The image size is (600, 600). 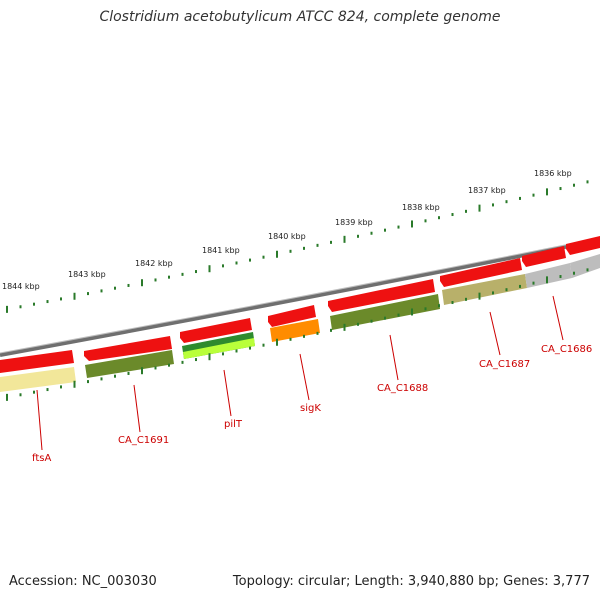 What do you see at coordinates (402, 388) in the screenshot?
I see `gene-label-CA_C1688: CA_C1688` at bounding box center [402, 388].